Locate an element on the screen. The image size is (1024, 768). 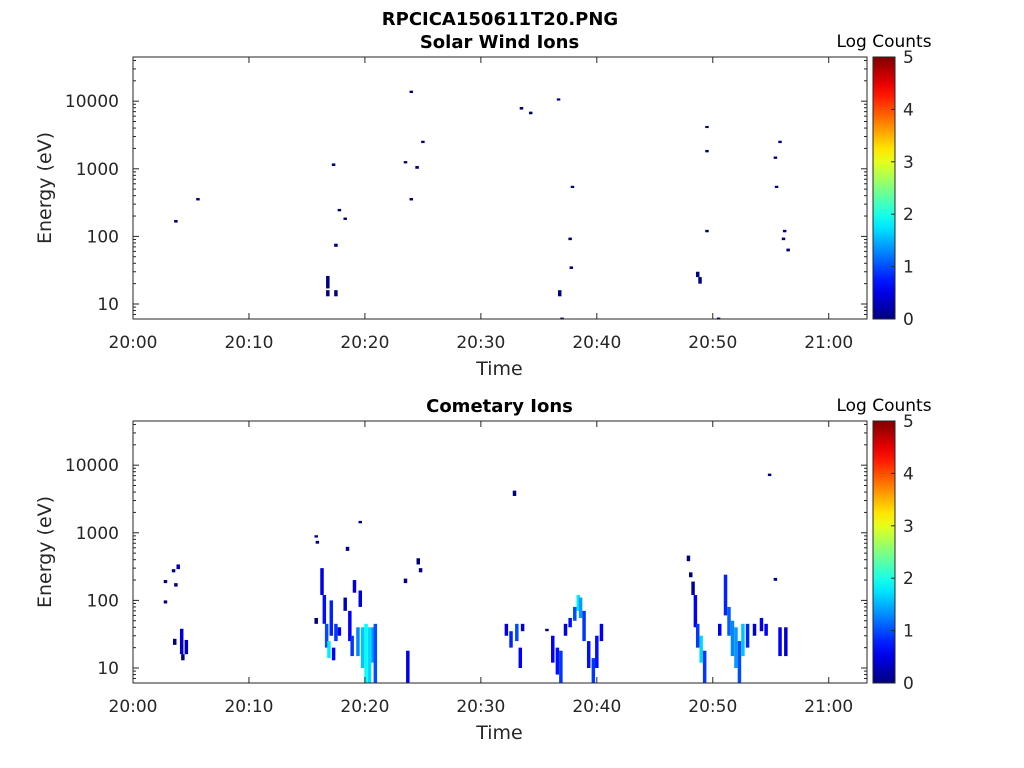
x-axis-label: Time is located at coordinates (499, 733).